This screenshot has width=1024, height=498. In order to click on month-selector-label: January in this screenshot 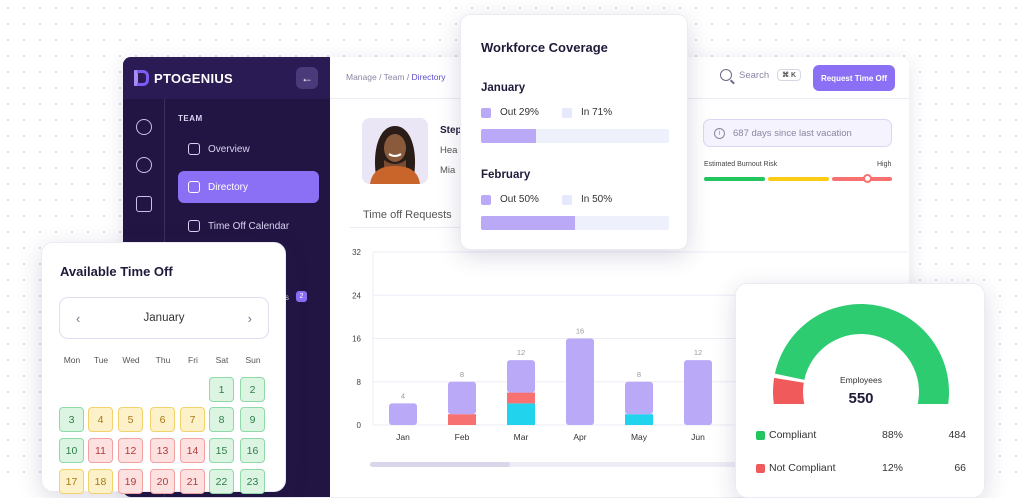, I will do `click(164, 318)`.